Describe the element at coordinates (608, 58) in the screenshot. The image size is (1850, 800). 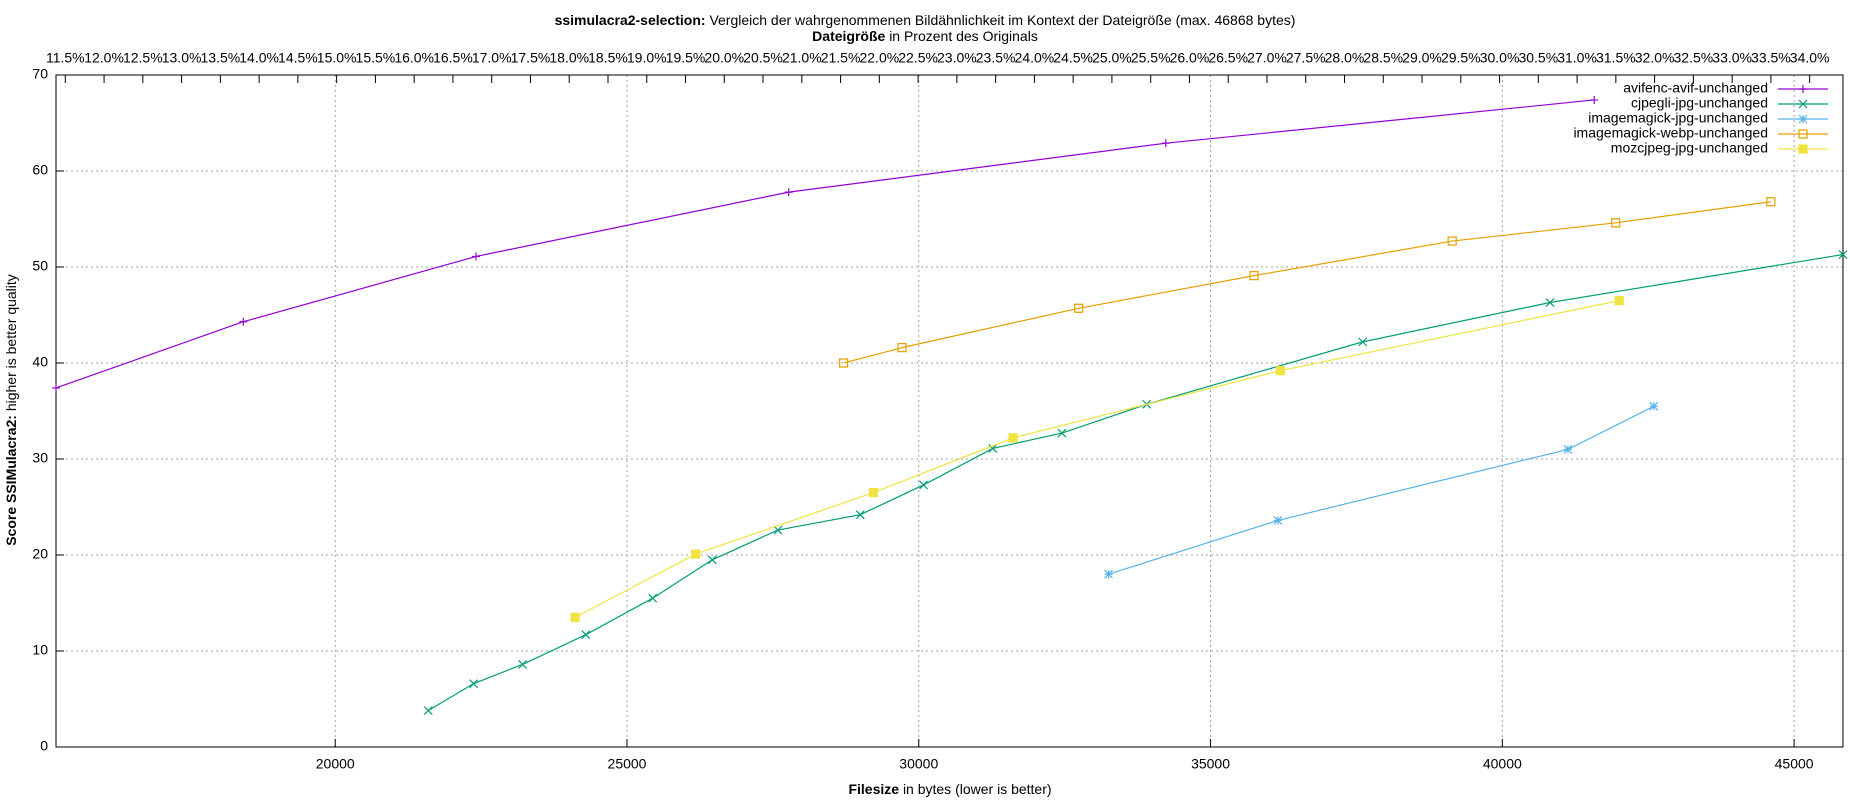
I see `x2-tick-label: 18.5%` at that location.